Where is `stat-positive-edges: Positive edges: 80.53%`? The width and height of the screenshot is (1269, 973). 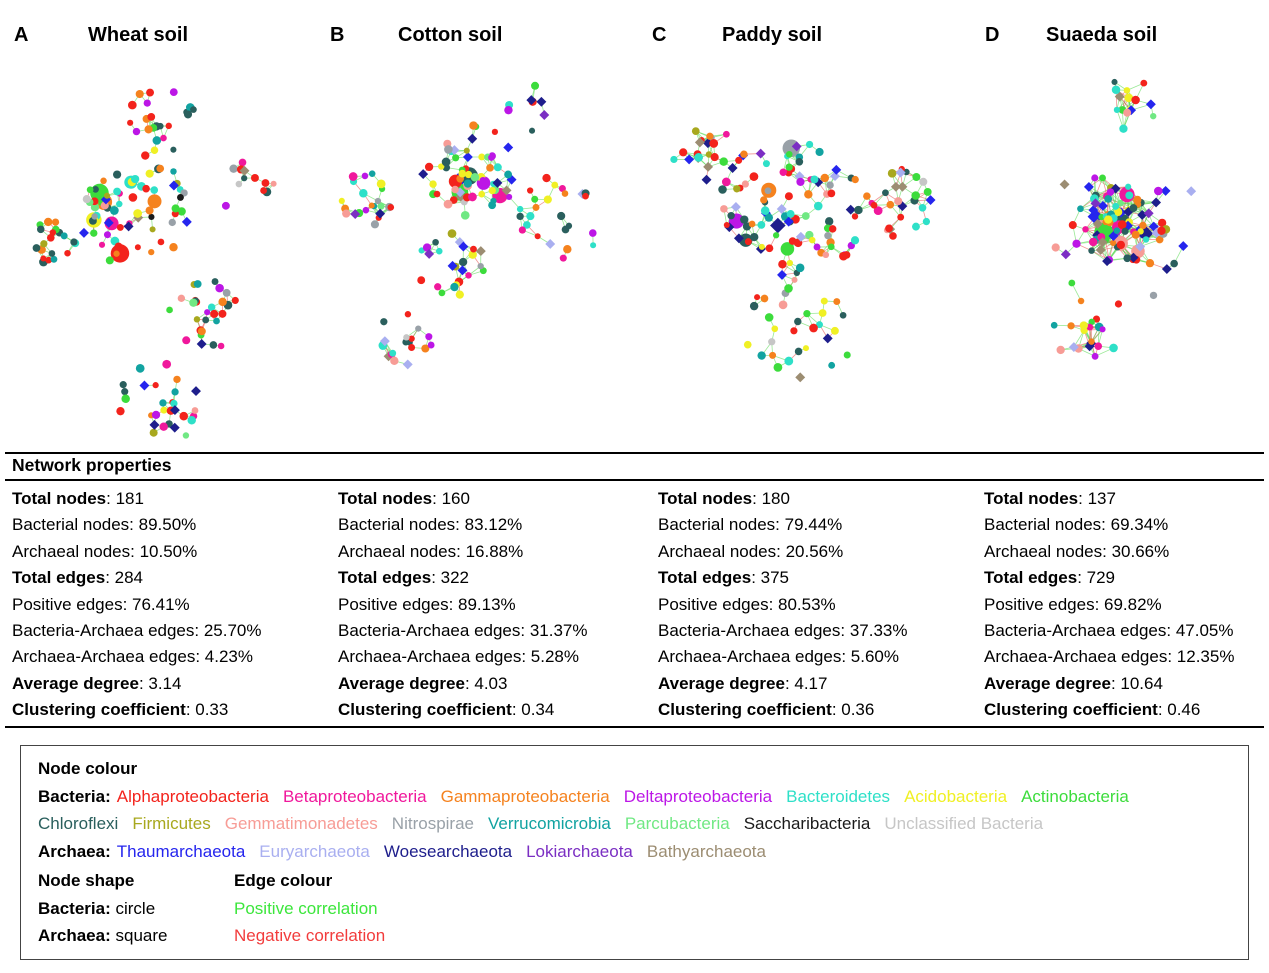
stat-positive-edges: Positive edges: 80.53% is located at coordinates (747, 604).